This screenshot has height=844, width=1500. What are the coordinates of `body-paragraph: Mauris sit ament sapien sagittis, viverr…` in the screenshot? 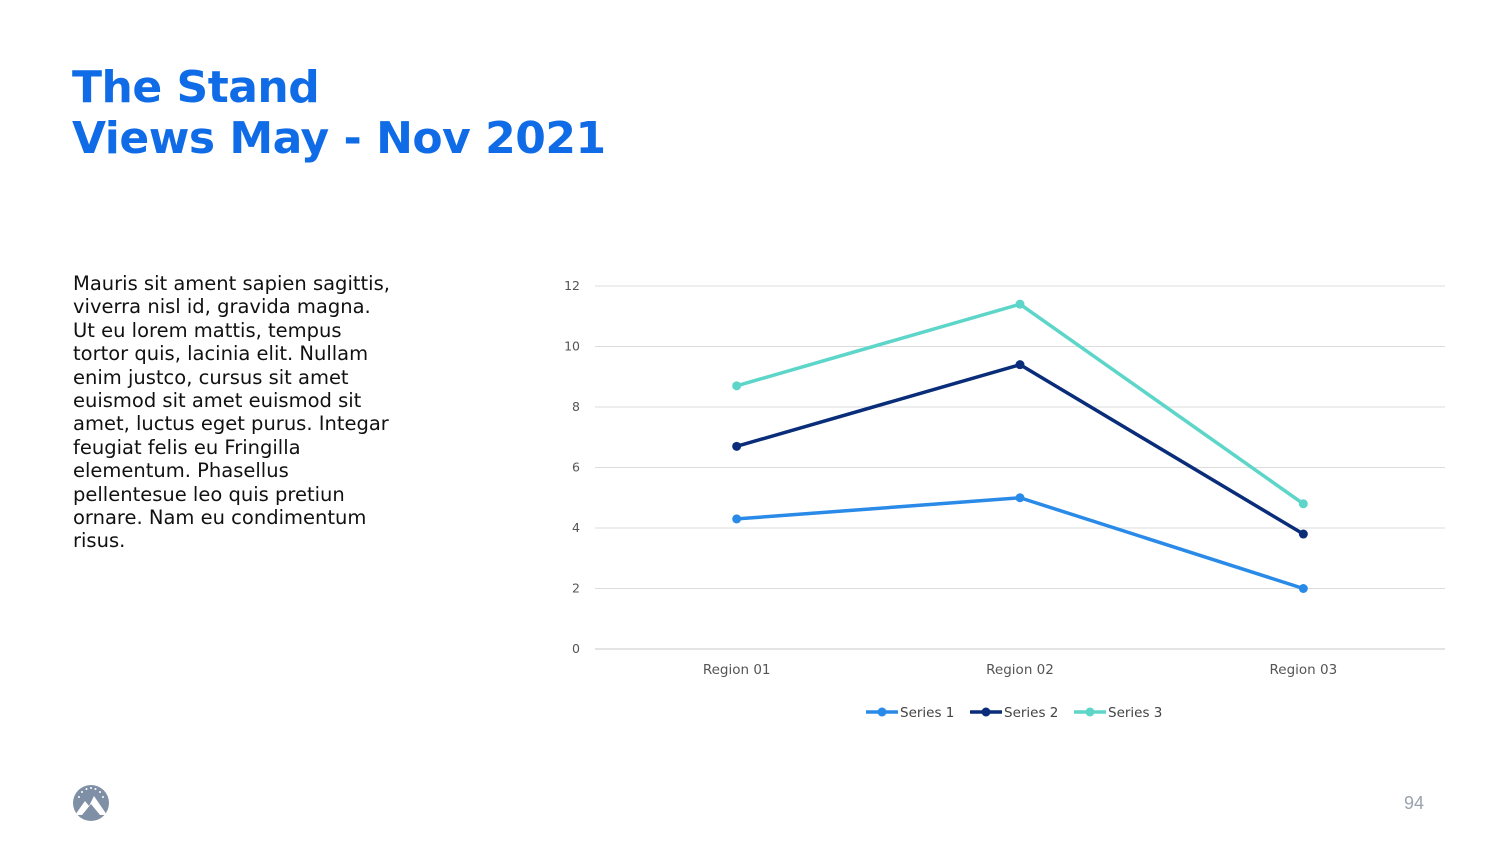 It's located at (231, 412).